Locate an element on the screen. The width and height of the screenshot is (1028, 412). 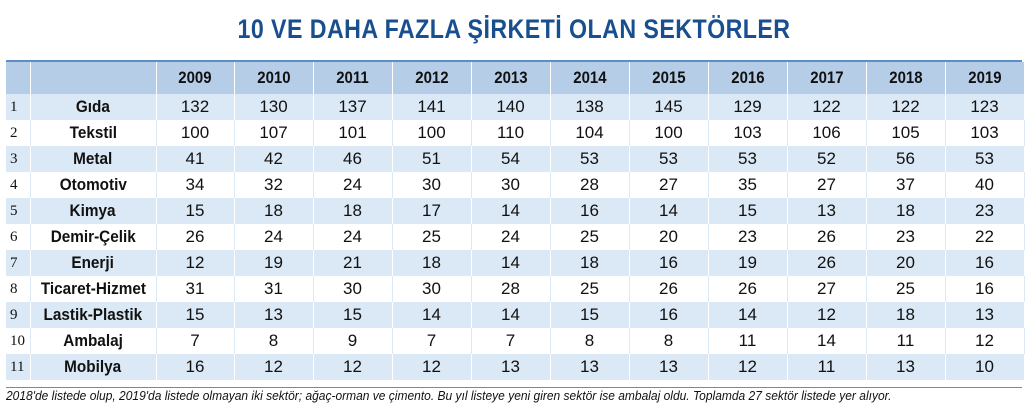
header-year: 2018 is located at coordinates (906, 78).